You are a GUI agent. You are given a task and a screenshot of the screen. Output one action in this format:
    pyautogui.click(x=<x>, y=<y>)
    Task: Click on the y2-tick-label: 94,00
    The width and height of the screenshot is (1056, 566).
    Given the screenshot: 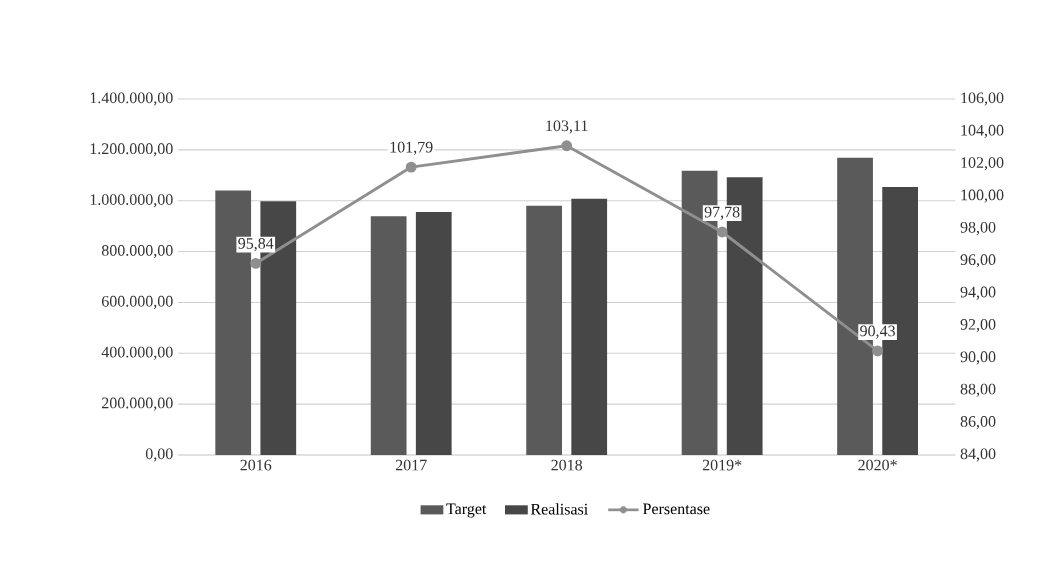 What is the action you would take?
    pyautogui.click(x=978, y=293)
    